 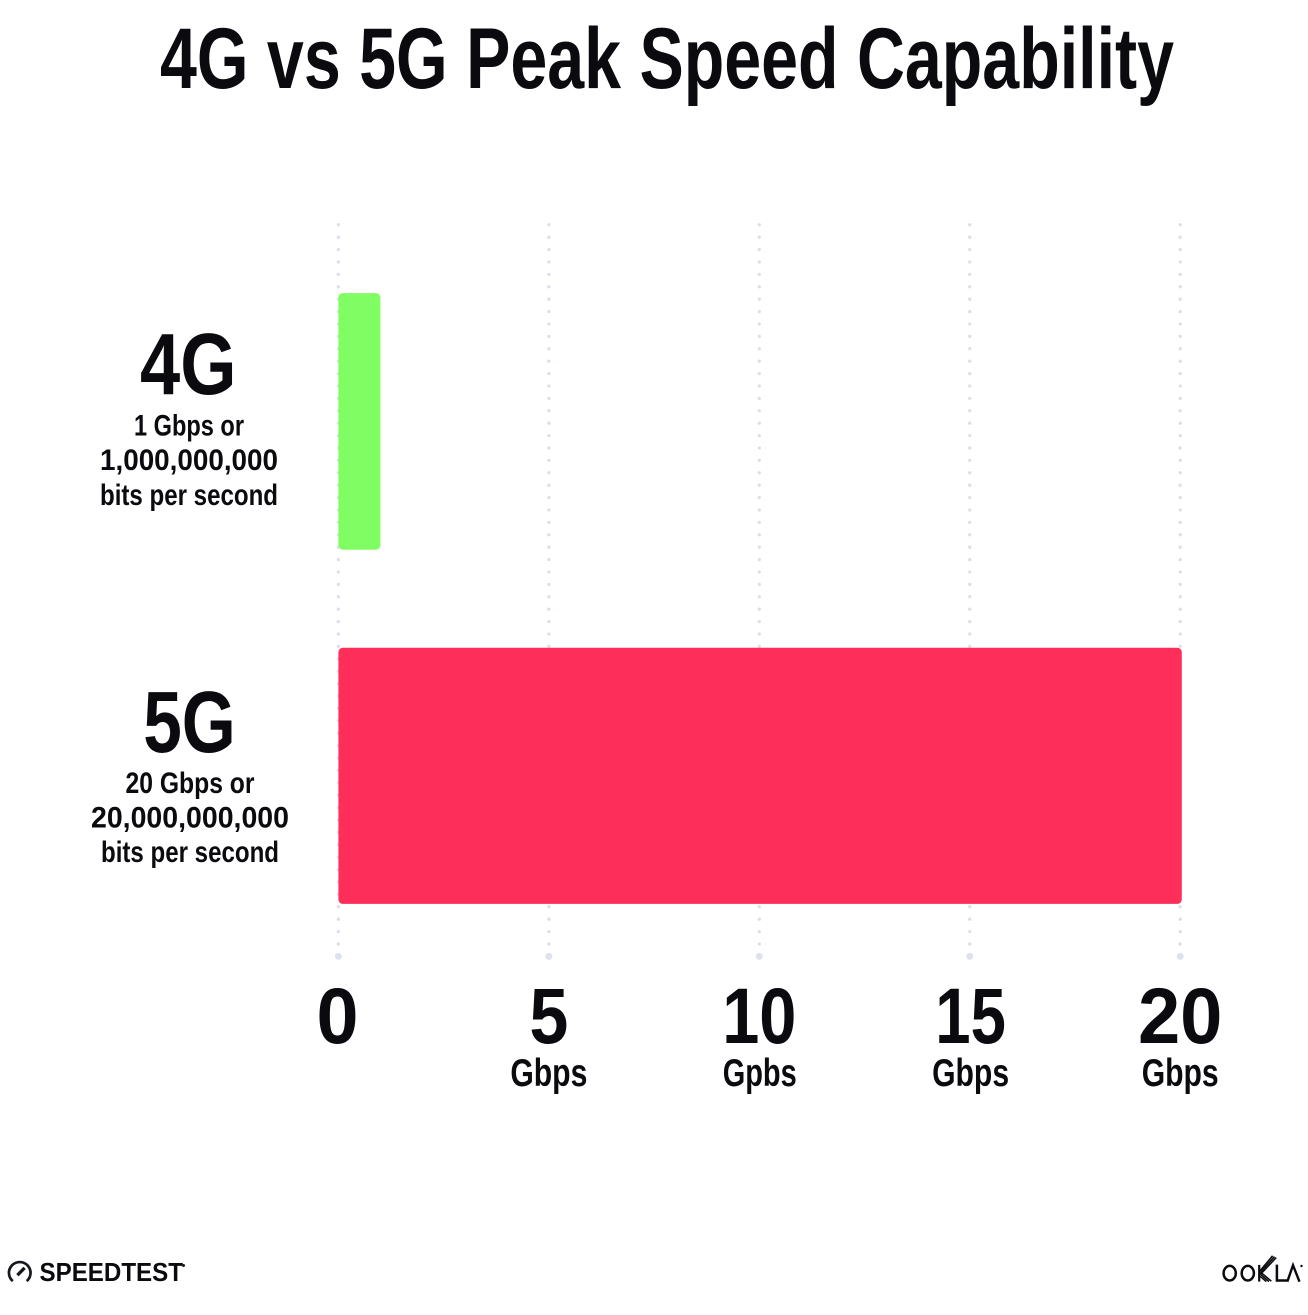 What do you see at coordinates (190, 783) in the screenshot?
I see `svg-text: 20 Gbps or` at bounding box center [190, 783].